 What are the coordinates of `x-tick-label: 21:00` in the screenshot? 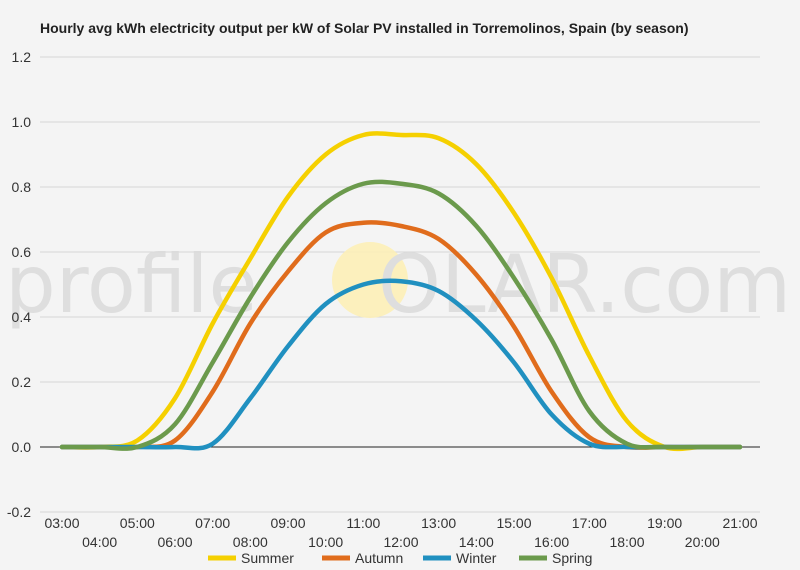 It's located at (739, 523).